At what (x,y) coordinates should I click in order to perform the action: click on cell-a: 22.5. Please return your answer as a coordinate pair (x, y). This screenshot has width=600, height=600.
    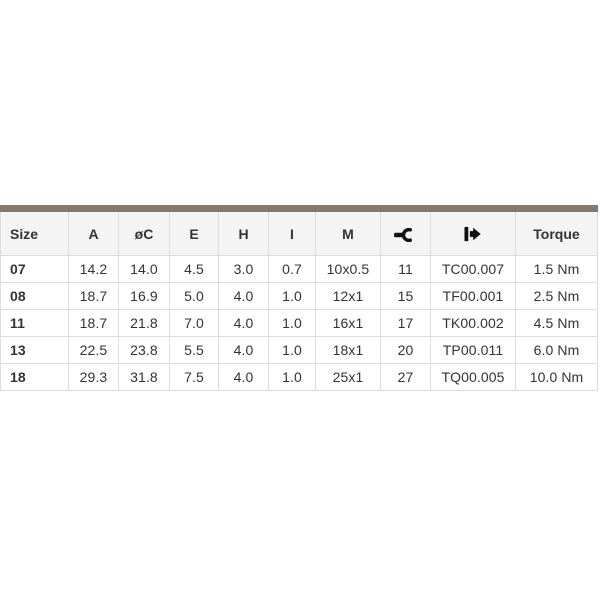
    Looking at the image, I should click on (93, 350).